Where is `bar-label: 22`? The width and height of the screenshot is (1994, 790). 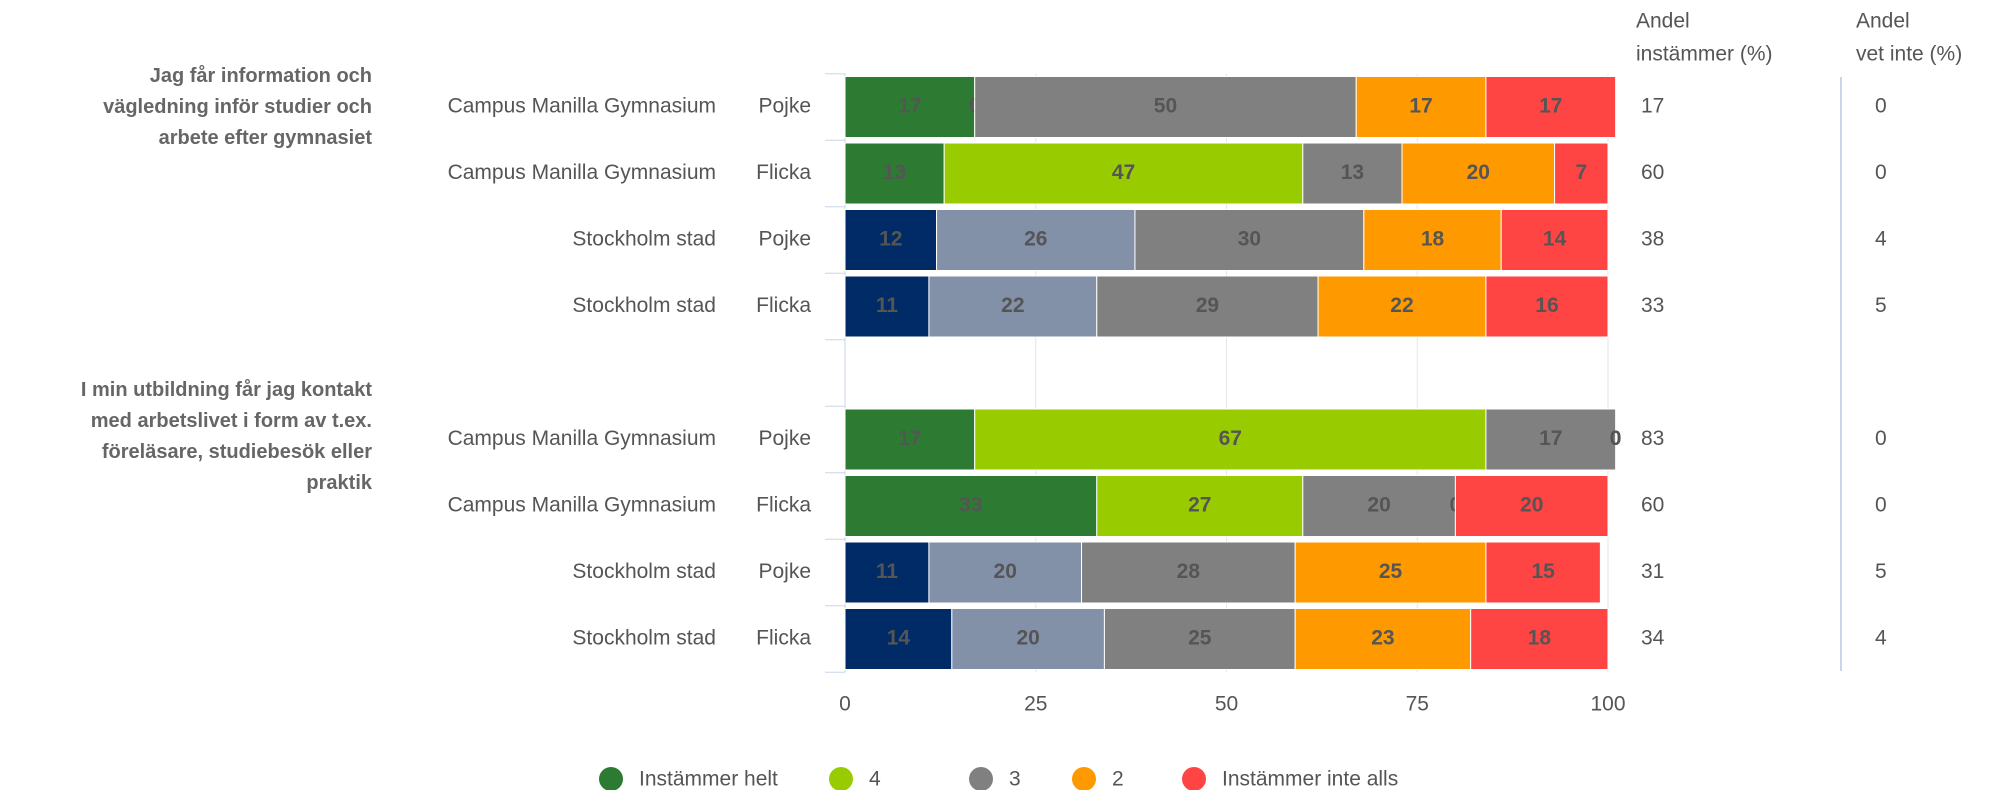 bar-label: 22 is located at coordinates (1012, 305).